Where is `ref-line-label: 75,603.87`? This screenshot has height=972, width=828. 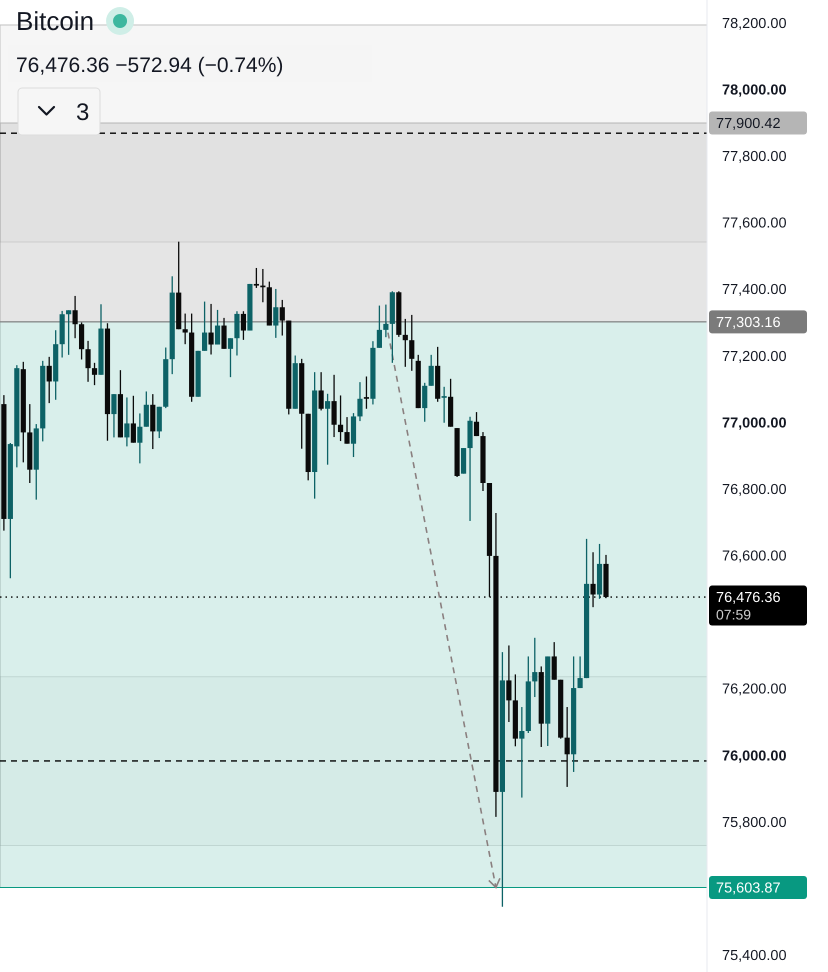 ref-line-label: 75,603.87 is located at coordinates (748, 888).